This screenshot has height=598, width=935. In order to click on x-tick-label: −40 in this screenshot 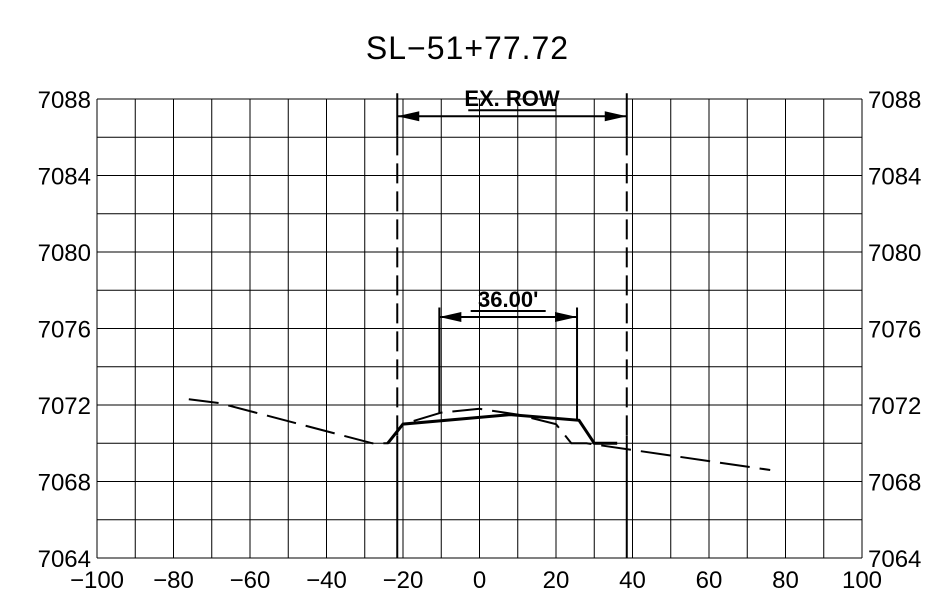, I will do `click(326, 580)`.